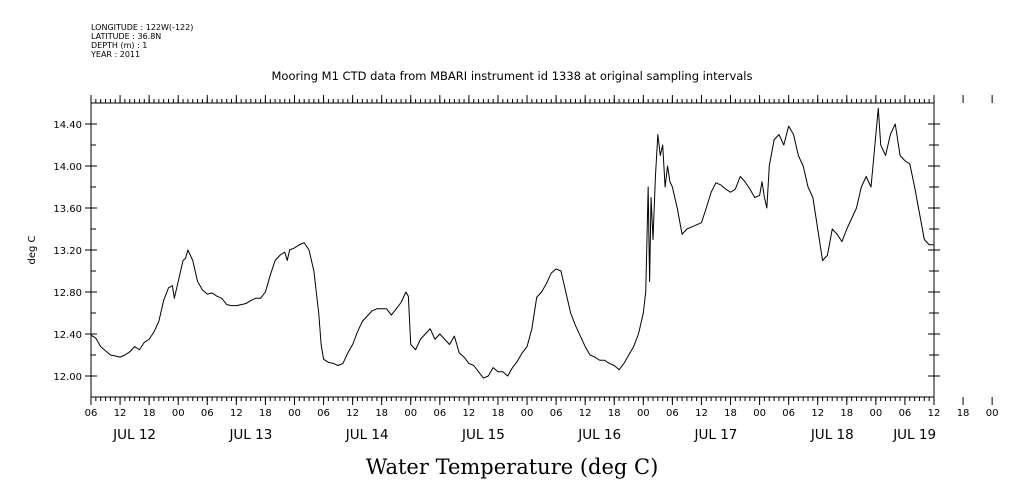 The height and width of the screenshot is (504, 1009). I want to click on y-tick-label: 12.80, so click(67, 293).